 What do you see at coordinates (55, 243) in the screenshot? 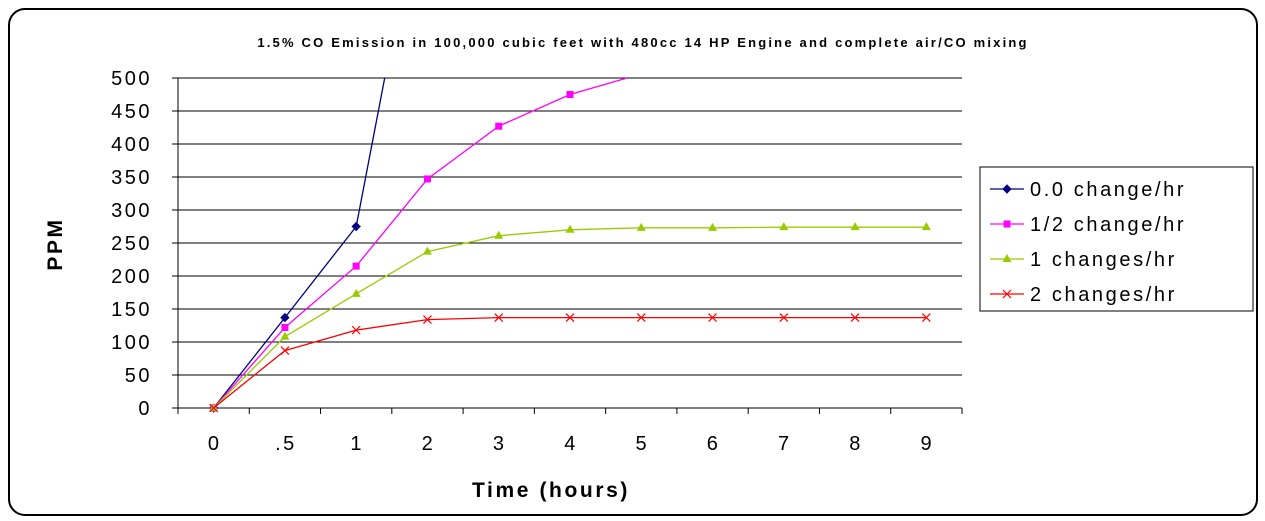
I see `y-axis-title: PPM` at bounding box center [55, 243].